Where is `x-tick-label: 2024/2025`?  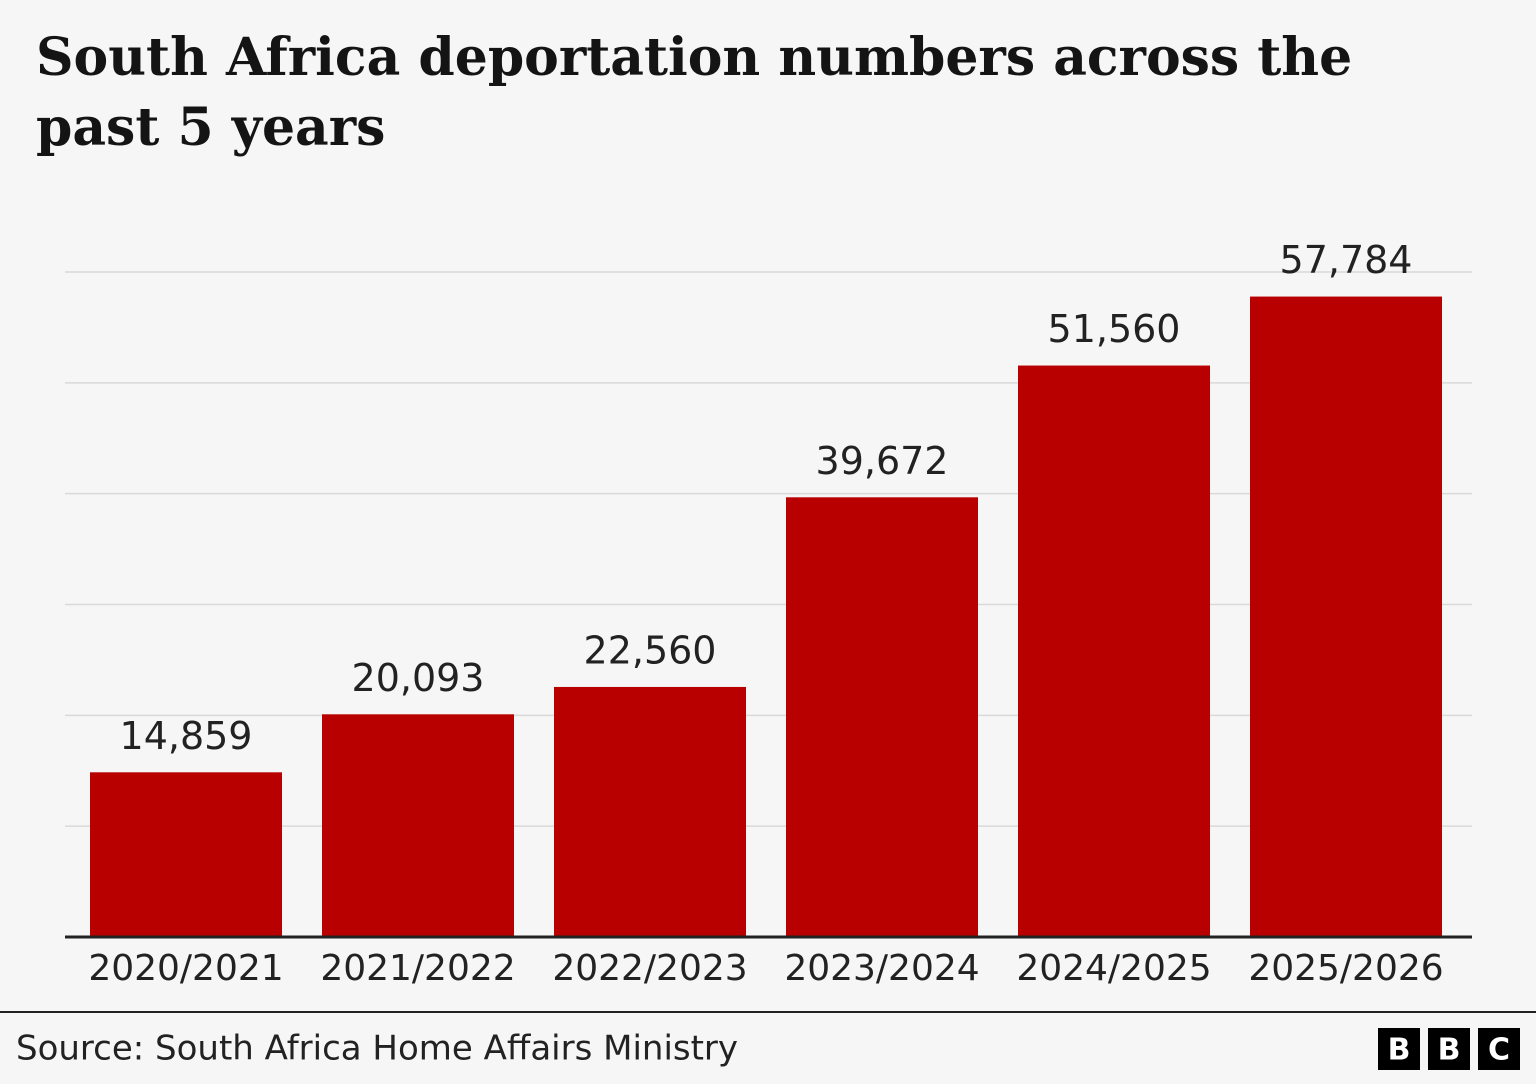 x-tick-label: 2024/2025 is located at coordinates (1113, 968).